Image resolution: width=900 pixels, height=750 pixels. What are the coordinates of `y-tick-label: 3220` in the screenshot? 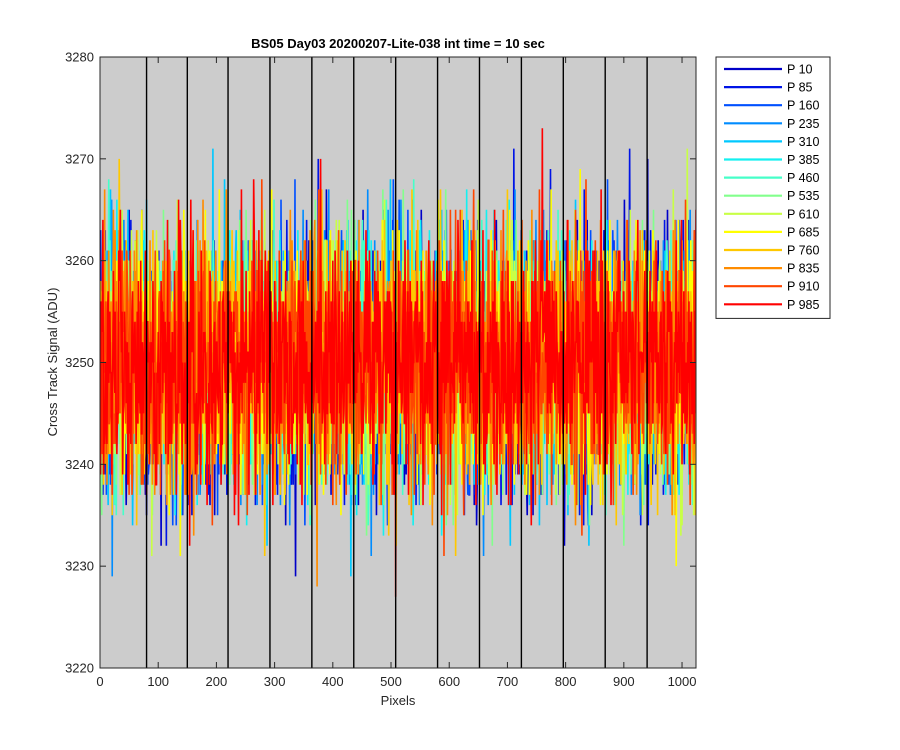 It's located at (79, 668).